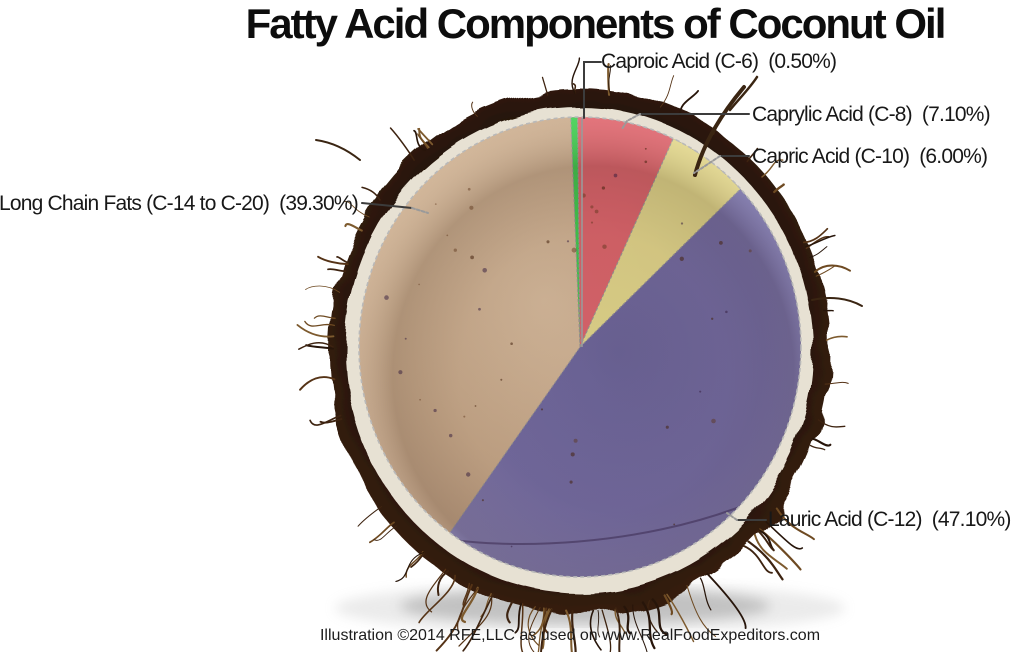 The height and width of the screenshot is (652, 1024). What do you see at coordinates (596, 23) in the screenshot?
I see `chart-title: Fatty Acid Components of Coconut Oil` at bounding box center [596, 23].